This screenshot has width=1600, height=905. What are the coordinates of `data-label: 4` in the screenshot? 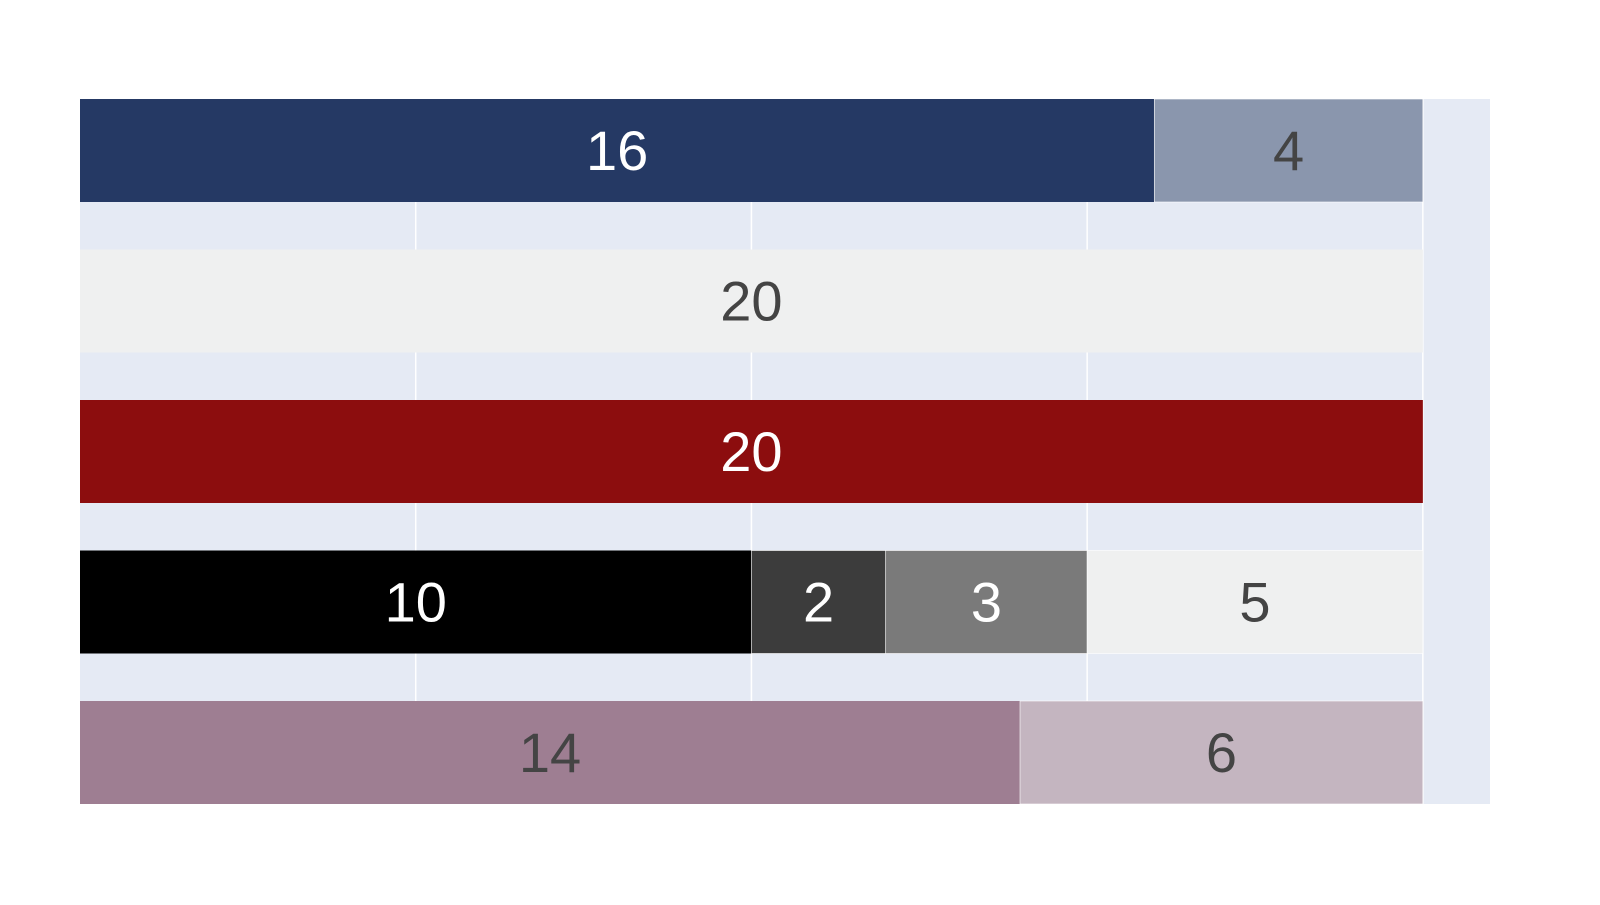 It's located at (1288, 150).